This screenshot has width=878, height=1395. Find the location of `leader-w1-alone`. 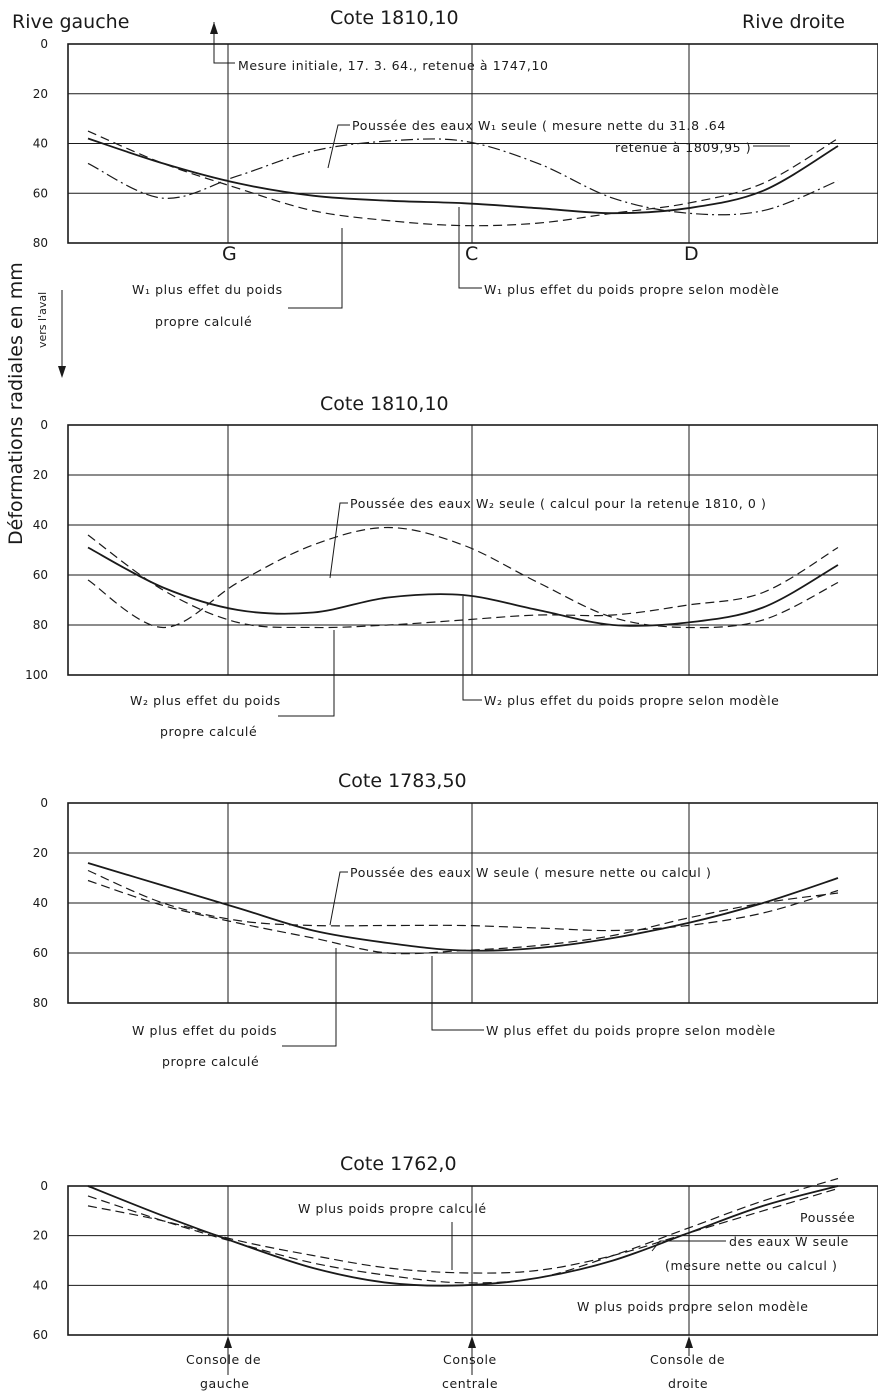

leader-w1-alone is located at coordinates (338, 146).